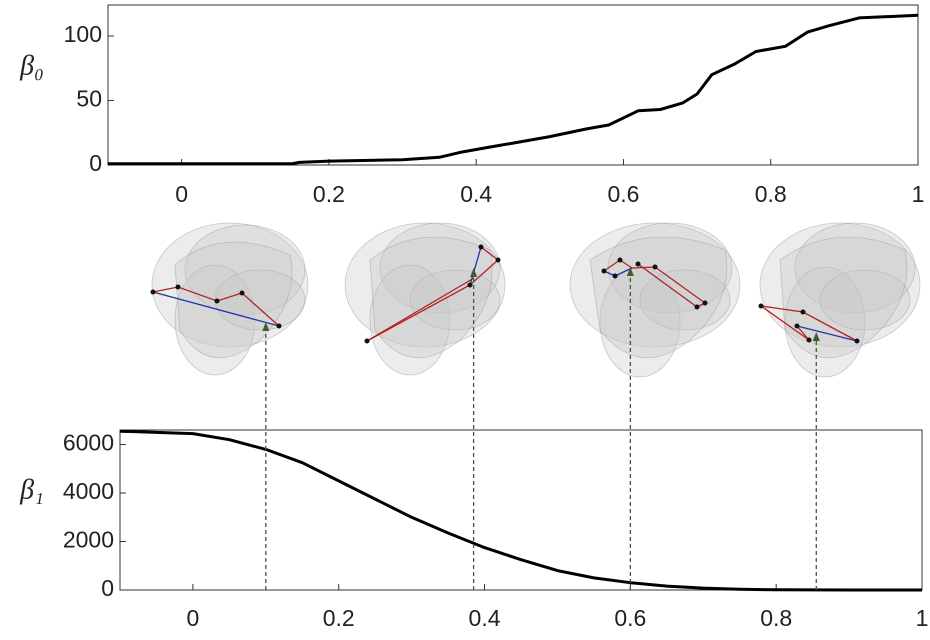 The image size is (930, 640). I want to click on y-tick-label: 4000, so click(88, 491).